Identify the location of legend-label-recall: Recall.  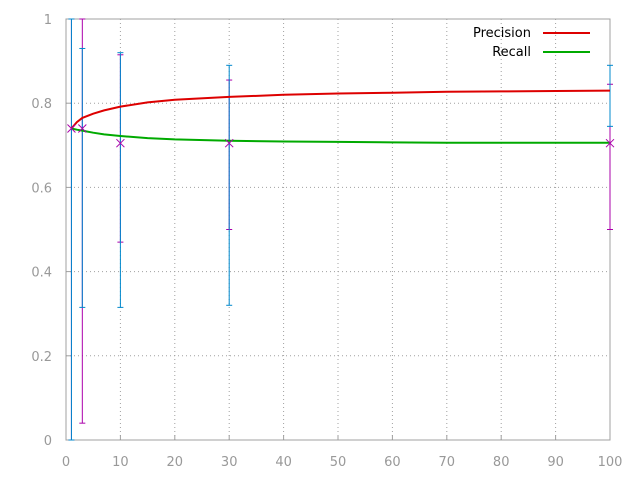
(511, 52).